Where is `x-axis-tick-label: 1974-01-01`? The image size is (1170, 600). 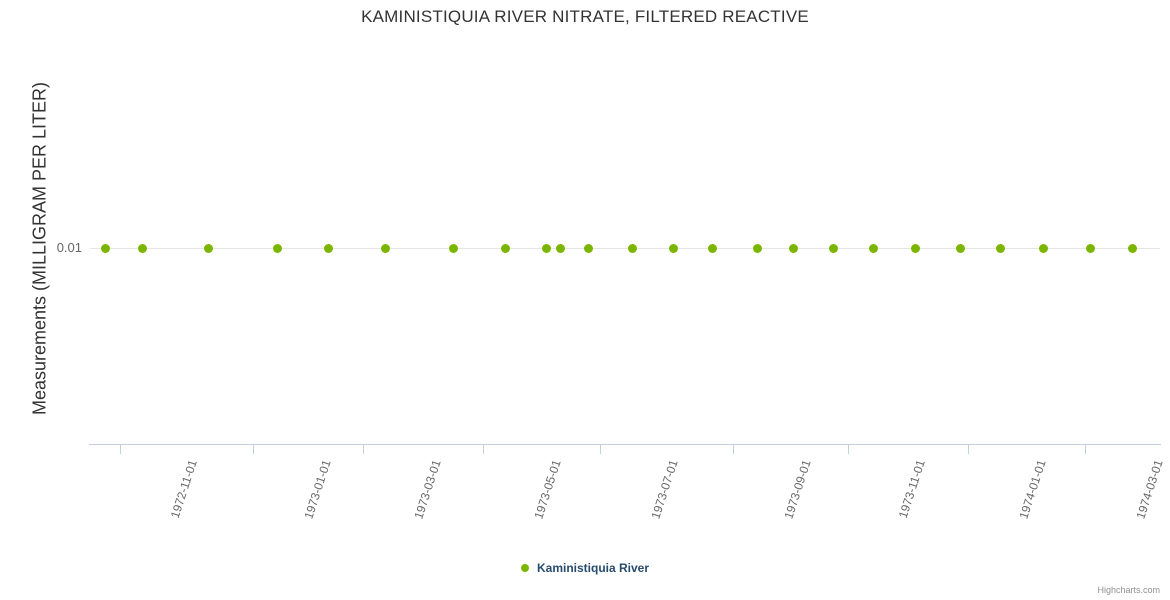
x-axis-tick-label: 1974-01-01 is located at coordinates (1032, 489).